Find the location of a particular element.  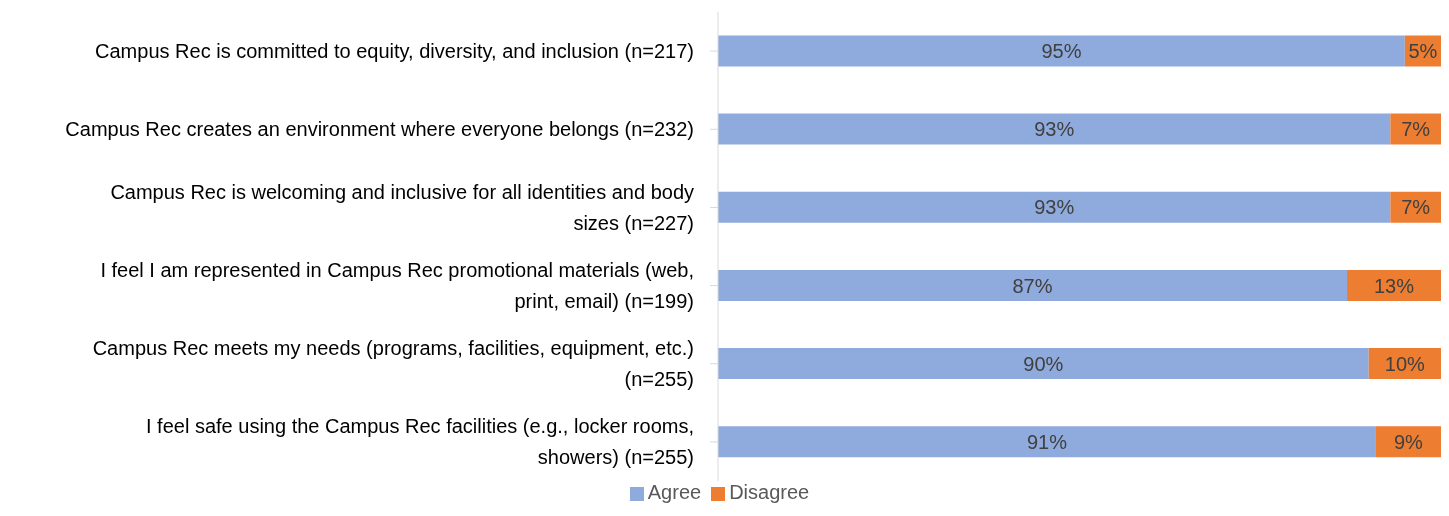

data-label: 9% is located at coordinates (1409, 441).